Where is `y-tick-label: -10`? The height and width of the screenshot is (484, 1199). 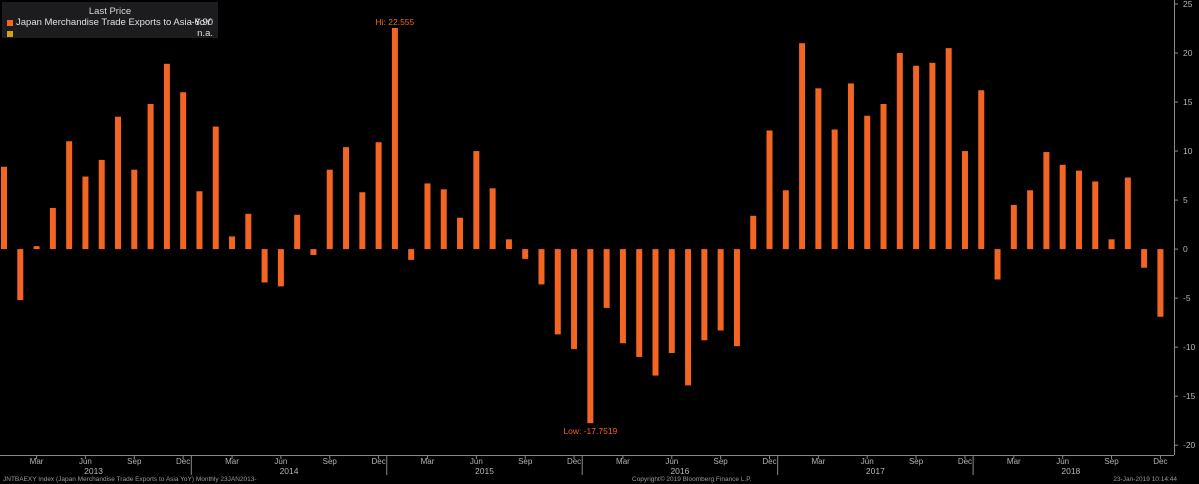 y-tick-label: -10 is located at coordinates (1189, 347).